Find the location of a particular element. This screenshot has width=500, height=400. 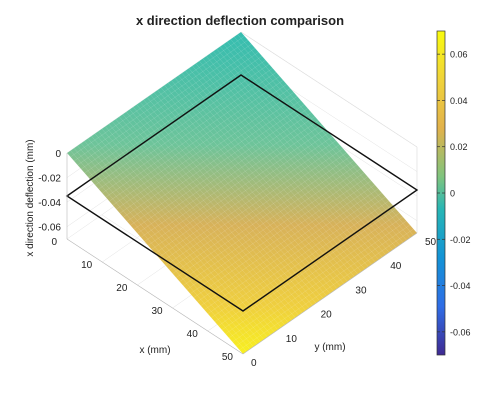

y-tick-label: 10 is located at coordinates (292, 339).